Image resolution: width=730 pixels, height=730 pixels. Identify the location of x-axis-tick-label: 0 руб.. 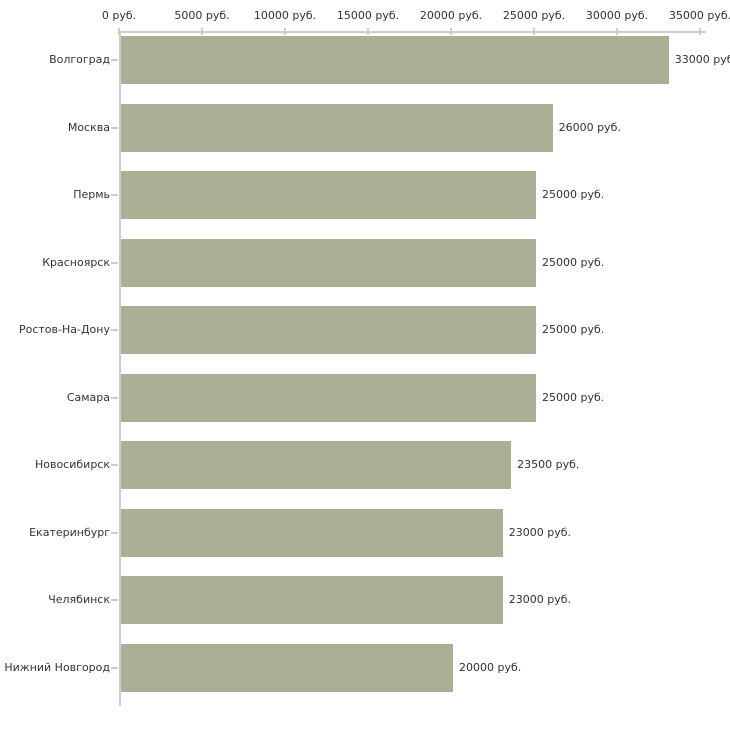
(119, 15).